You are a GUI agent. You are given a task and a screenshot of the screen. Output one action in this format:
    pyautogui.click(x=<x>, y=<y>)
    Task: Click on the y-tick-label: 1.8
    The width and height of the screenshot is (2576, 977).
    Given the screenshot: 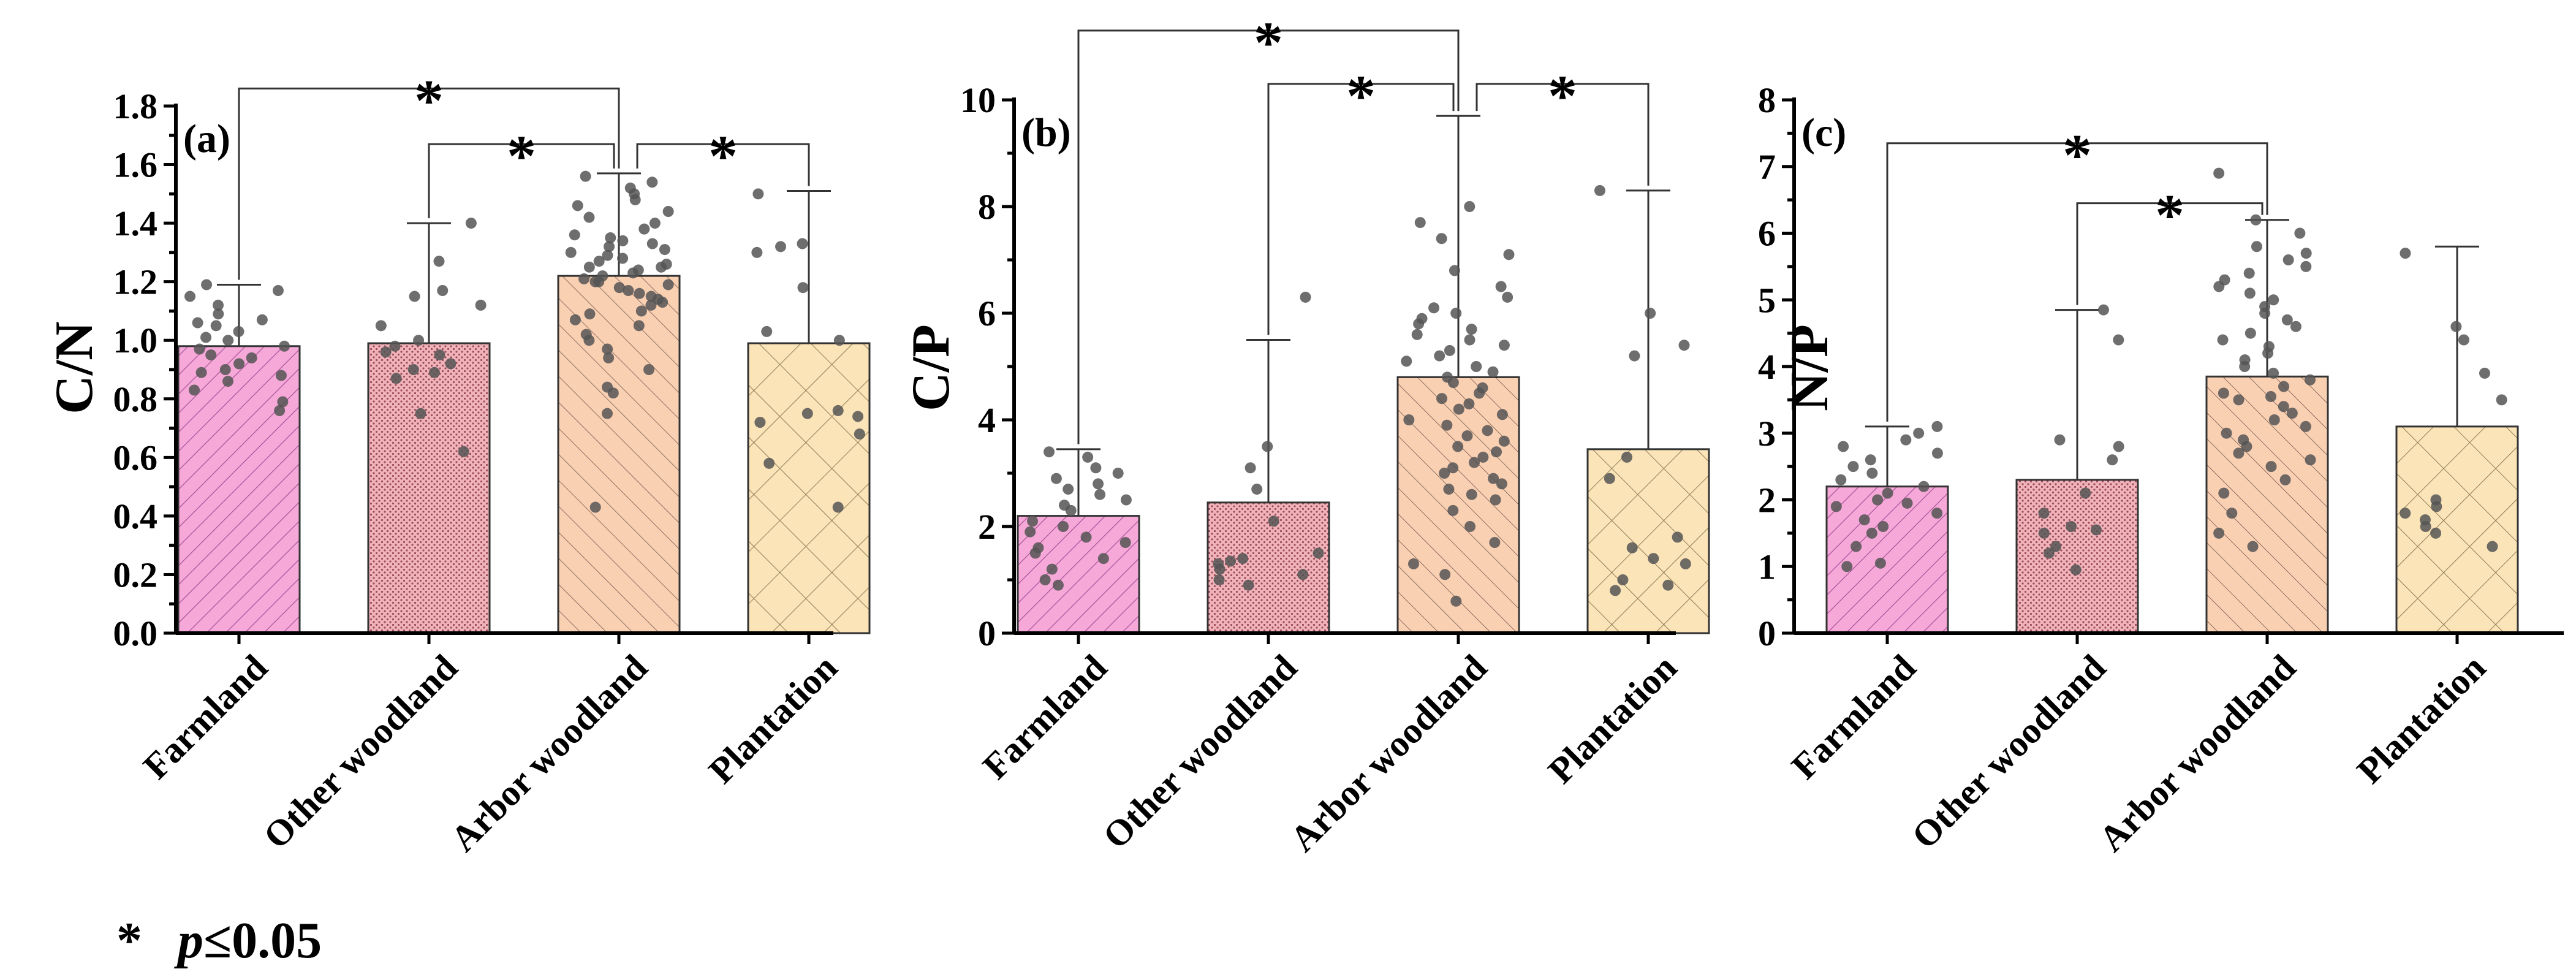 What is the action you would take?
    pyautogui.click(x=135, y=106)
    